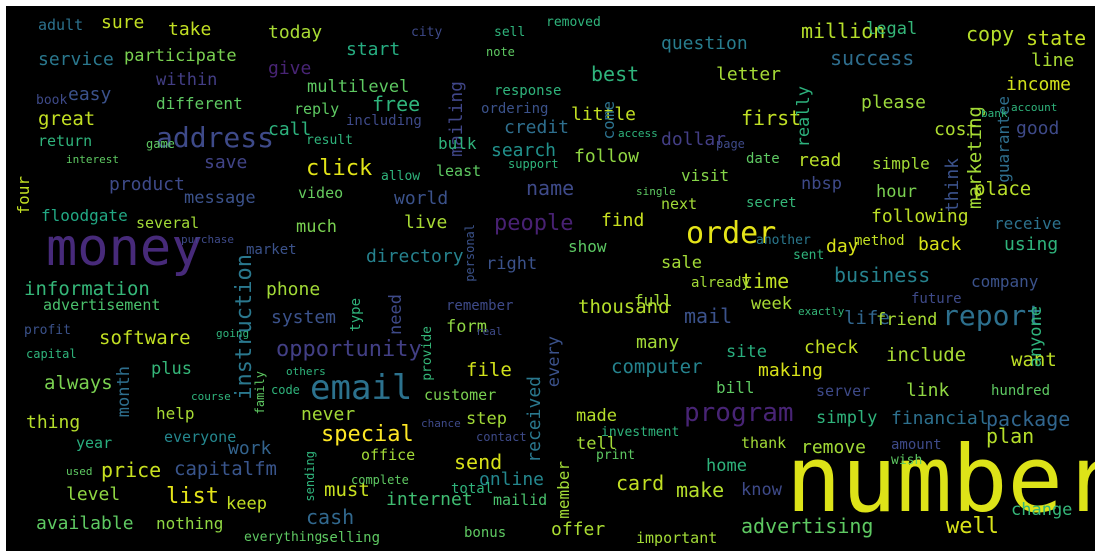 The width and height of the screenshot is (1101, 558). Describe the element at coordinates (640, 432) in the screenshot. I see `word-investment: investment` at that location.